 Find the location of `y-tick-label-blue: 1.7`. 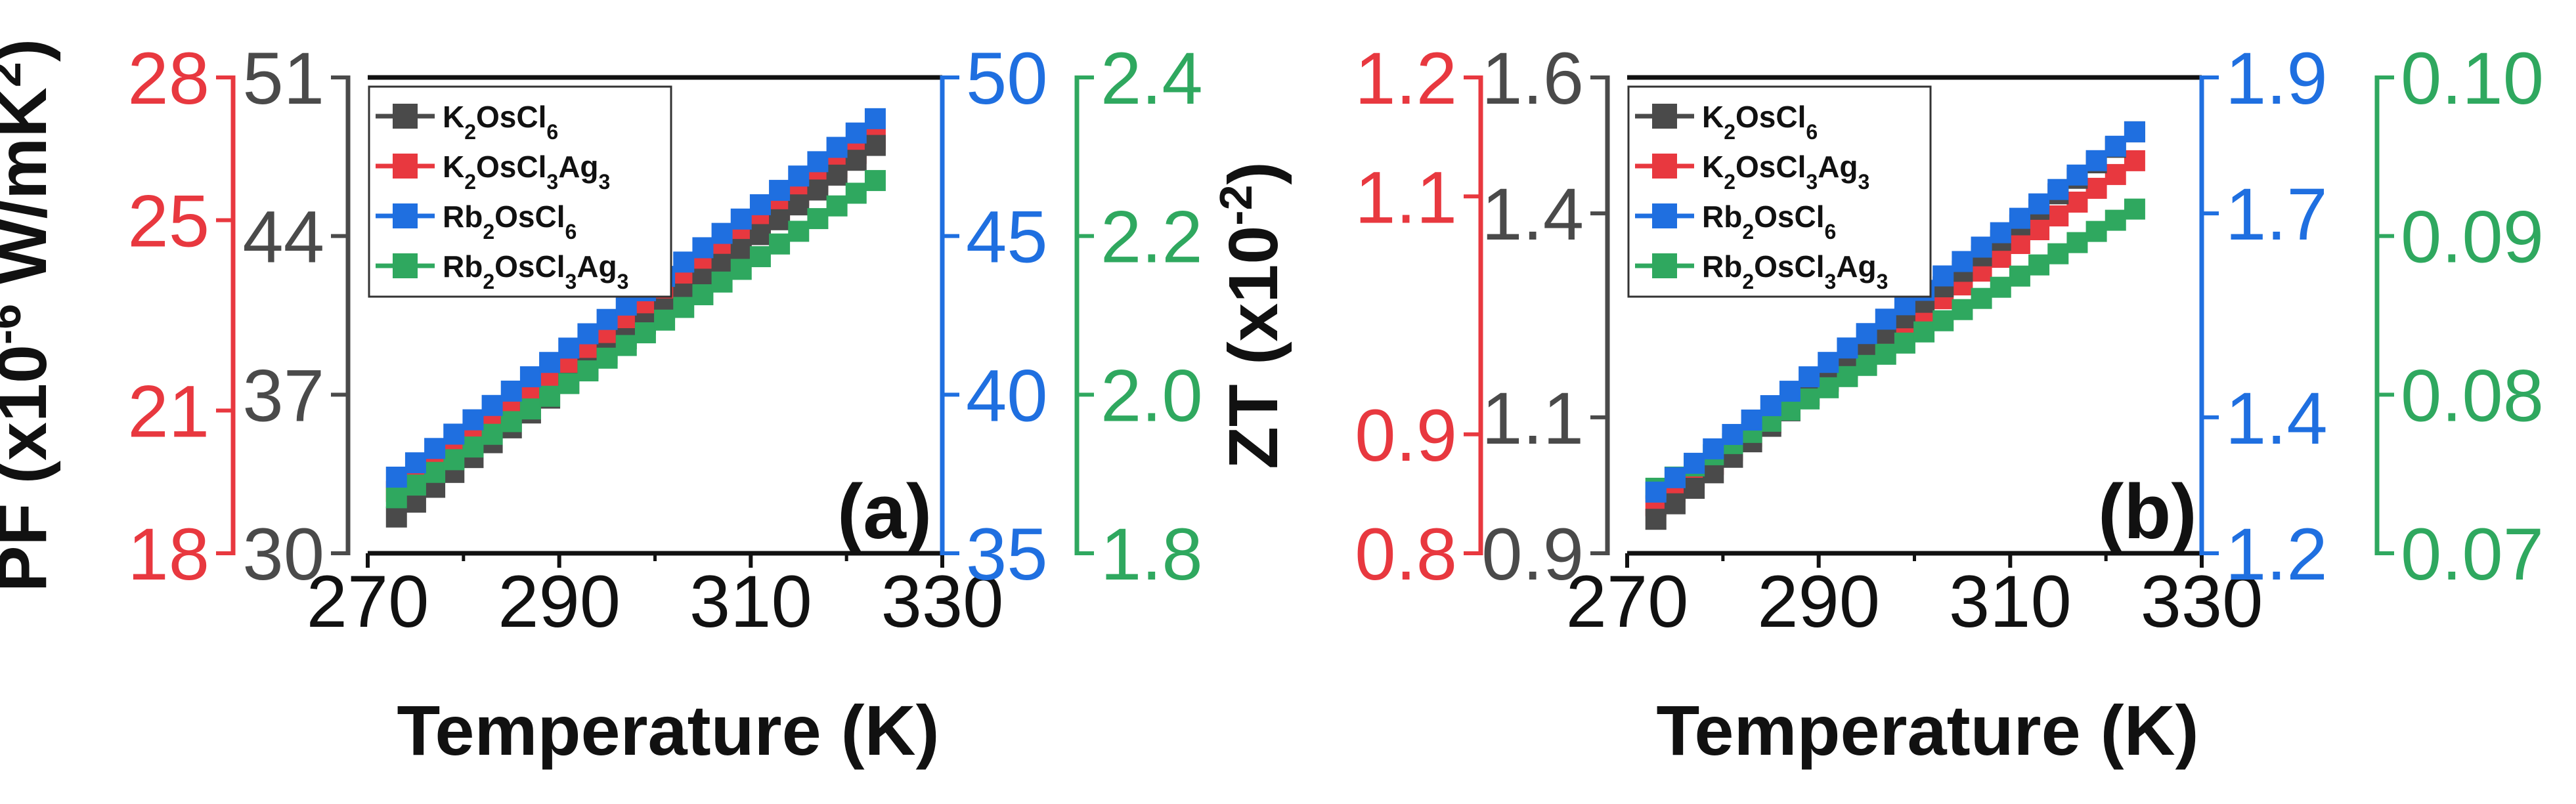

y-tick-label-blue: 1.7 is located at coordinates (2276, 214).